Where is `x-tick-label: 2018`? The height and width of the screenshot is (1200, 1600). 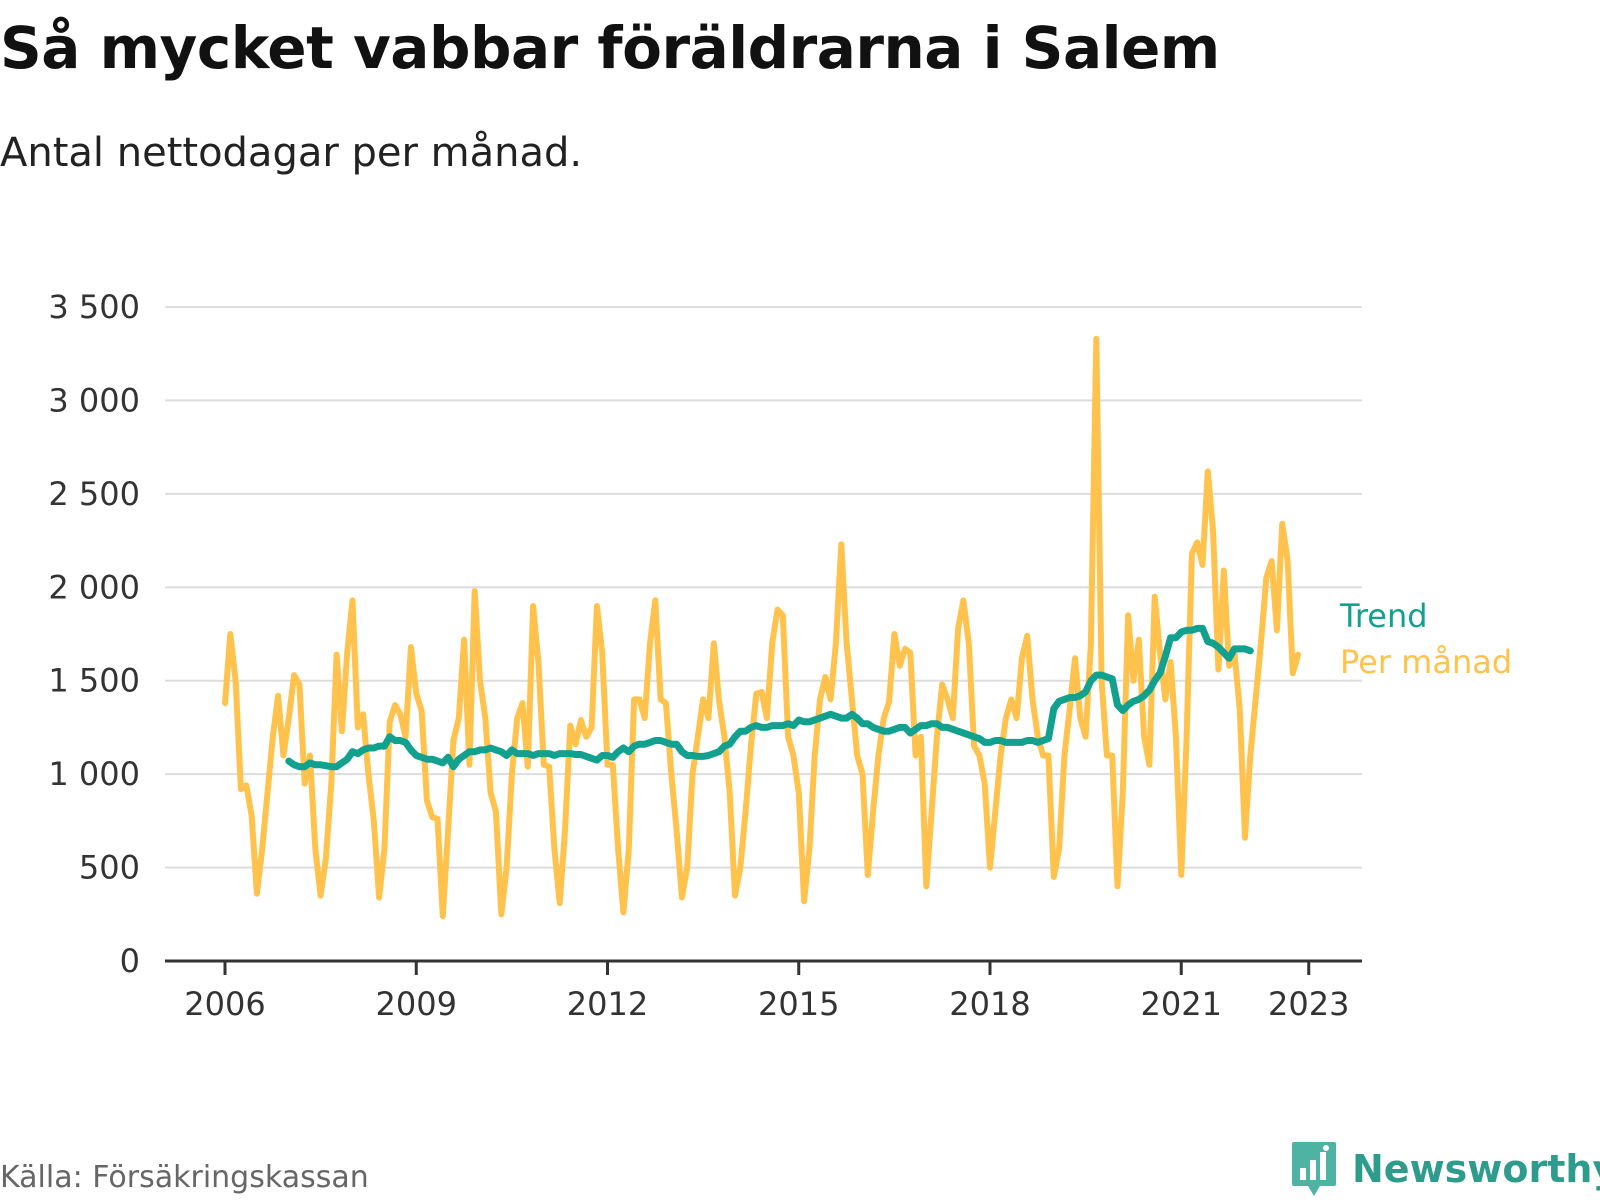
x-tick-label: 2018 is located at coordinates (989, 1004).